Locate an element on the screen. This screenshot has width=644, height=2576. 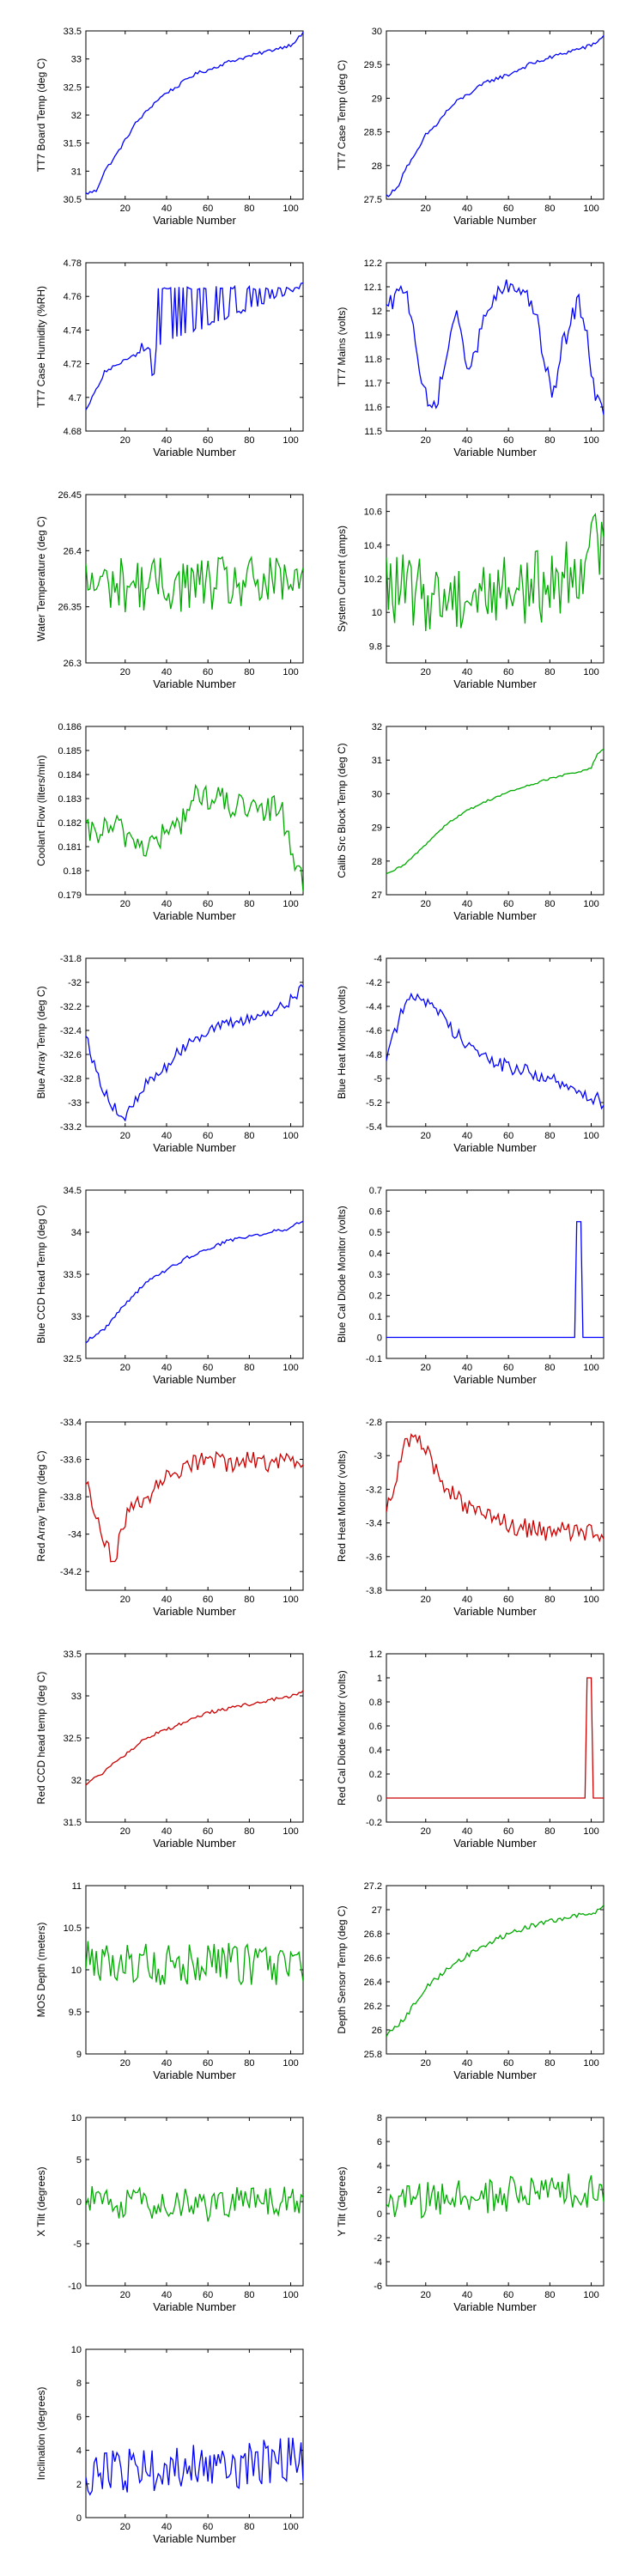
y-tick-label: 0.2 is located at coordinates (376, 1775).